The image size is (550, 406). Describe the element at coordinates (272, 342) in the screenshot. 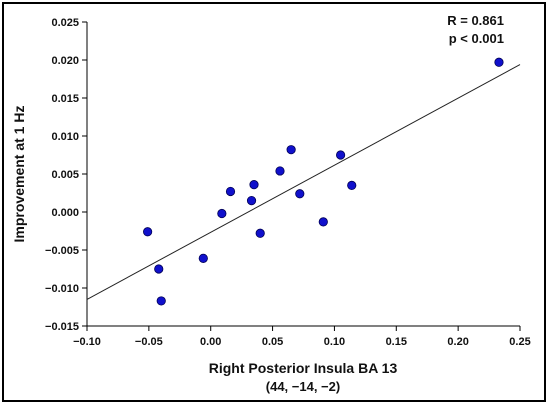

I see `x-tick-label: 0.05` at that location.